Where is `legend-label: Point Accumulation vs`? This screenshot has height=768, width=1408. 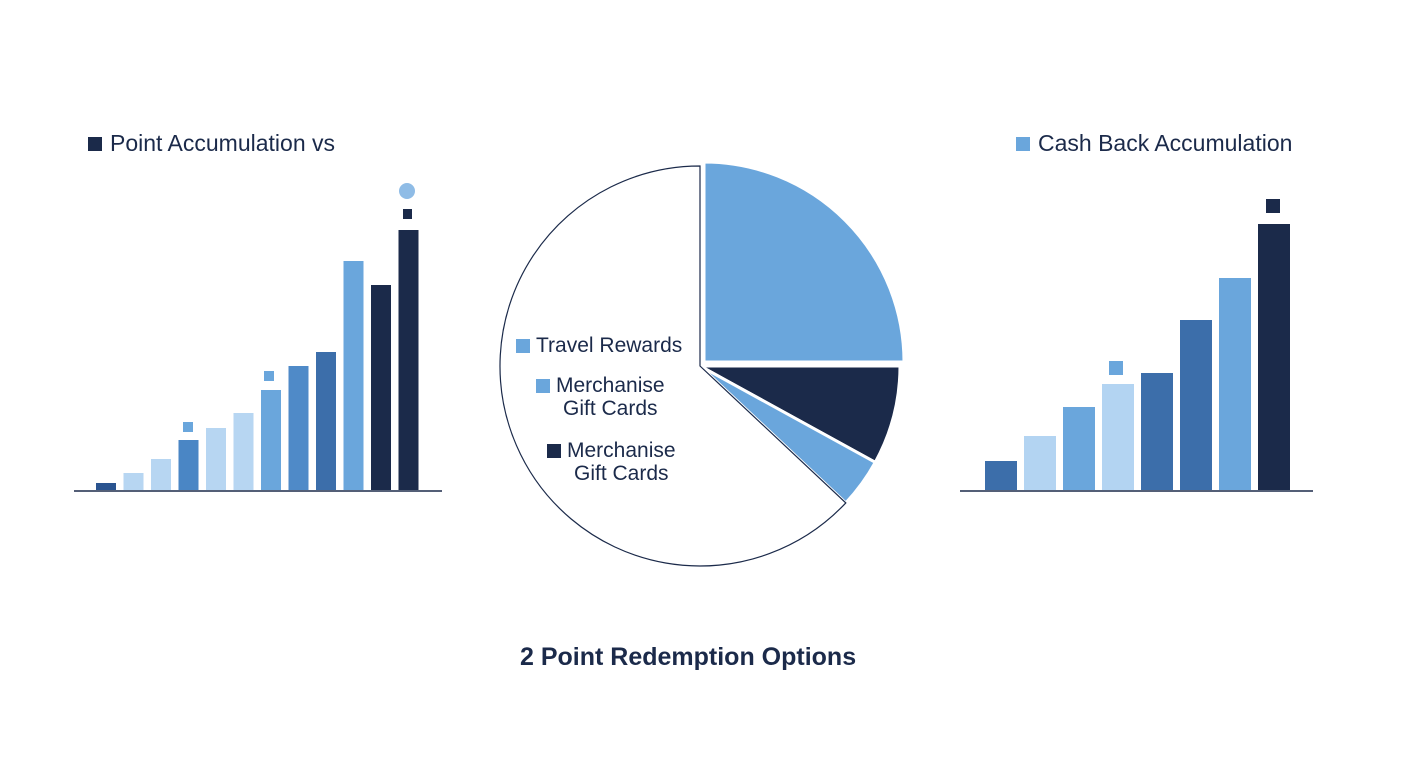
legend-label: Point Accumulation vs is located at coordinates (223, 143).